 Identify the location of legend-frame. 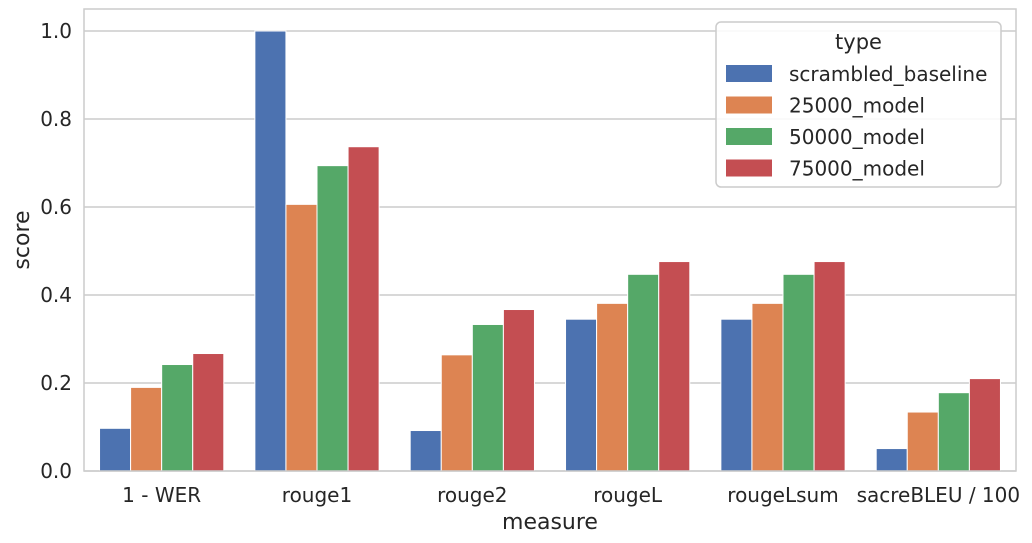
(858, 104).